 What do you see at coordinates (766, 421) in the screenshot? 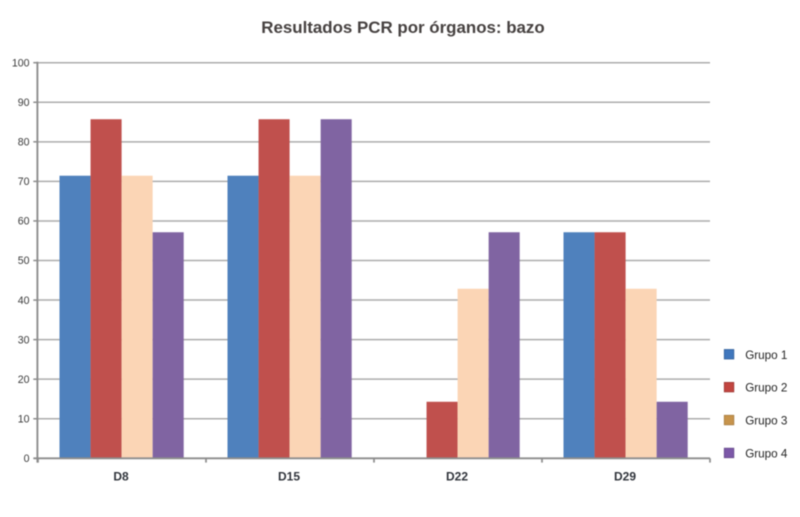
I see `svg-text: Grupo 3` at bounding box center [766, 421].